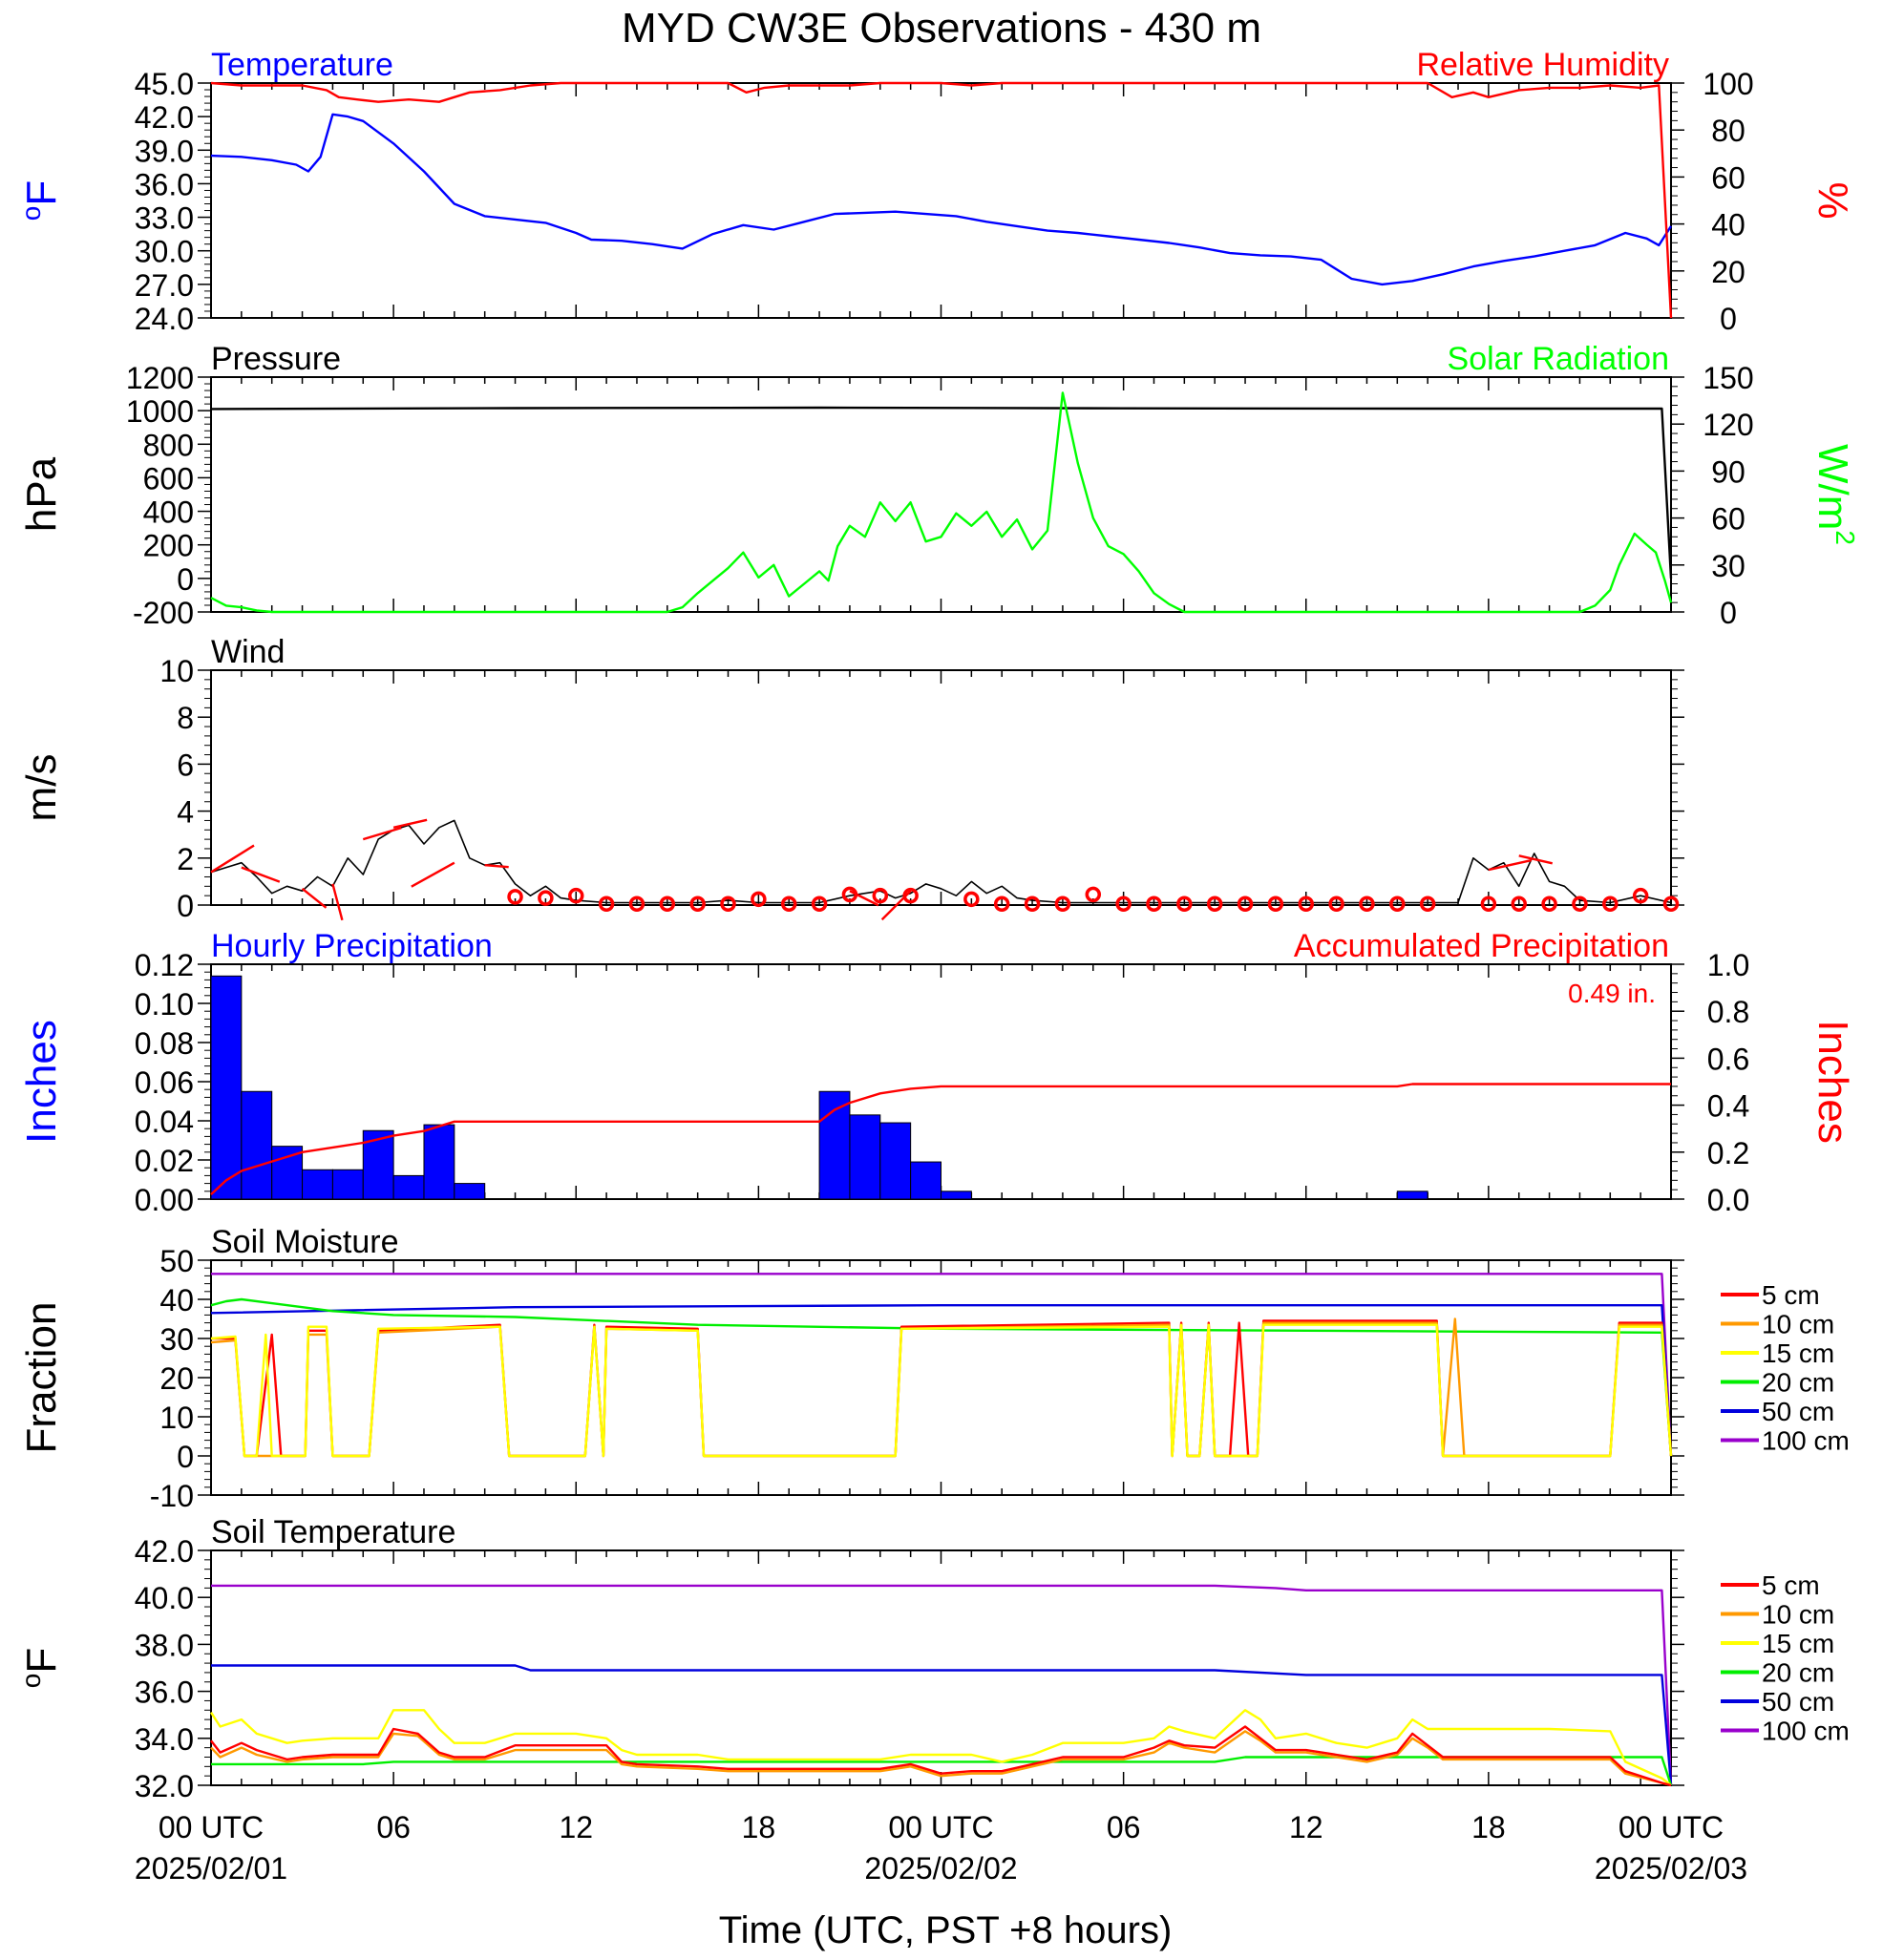 The image size is (1883, 1960). Describe the element at coordinates (1306, 1827) in the screenshot. I see `x-tick-label: 12` at that location.